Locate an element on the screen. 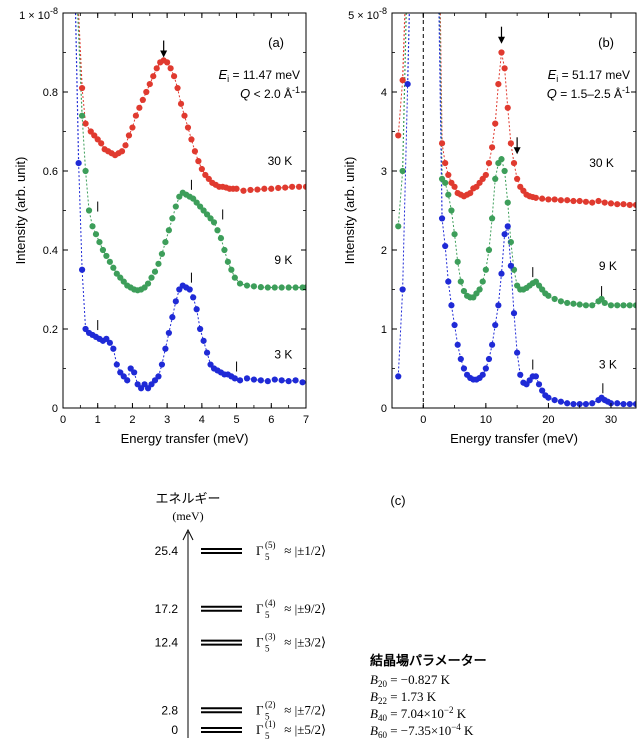 This screenshot has height=746, width=644. series-line is located at coordinates (400, 198).